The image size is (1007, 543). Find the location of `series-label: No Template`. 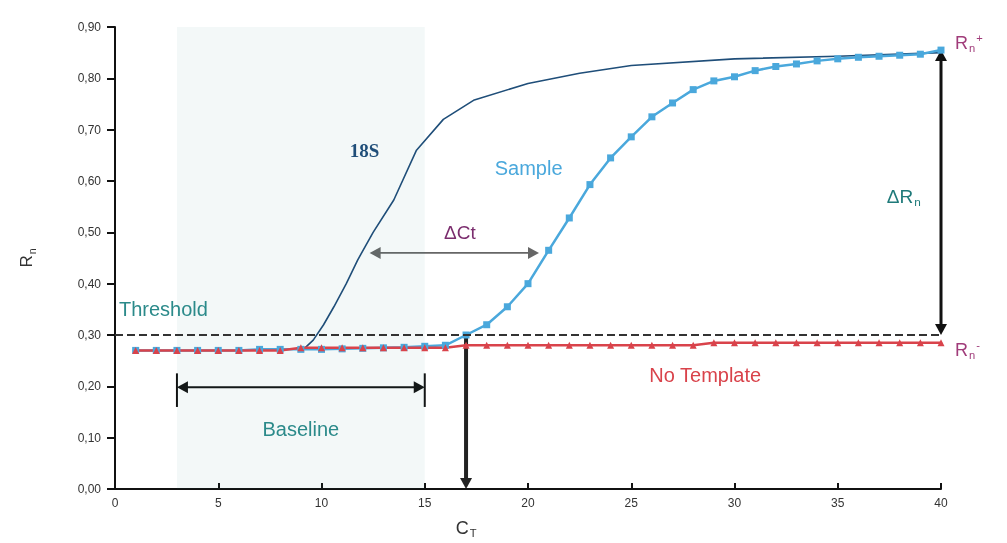

series-label: No Template is located at coordinates (705, 375).